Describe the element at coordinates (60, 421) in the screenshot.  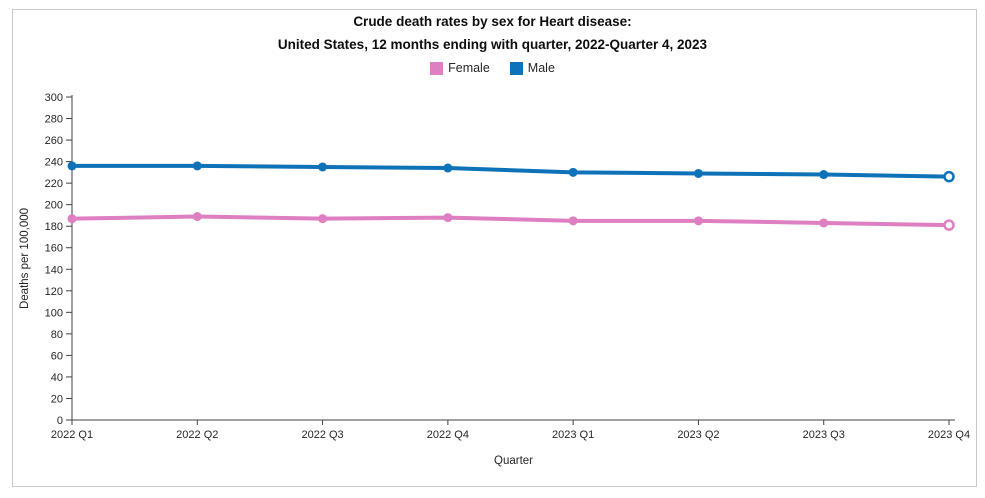
I see `y-tick-label: 0` at that location.